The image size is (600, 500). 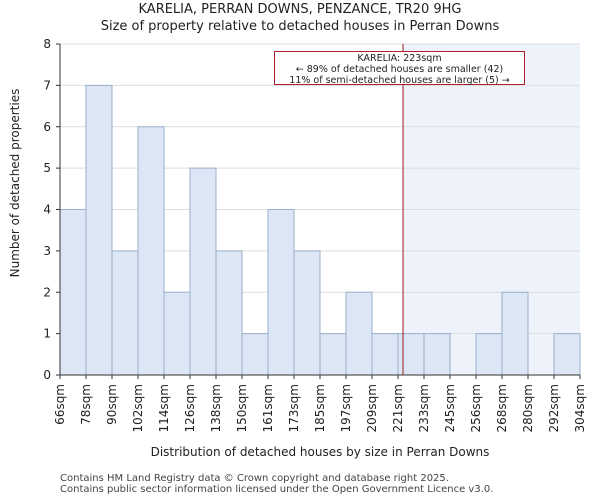 I want to click on x-tick-label: 221sqm, so click(x=398, y=408).